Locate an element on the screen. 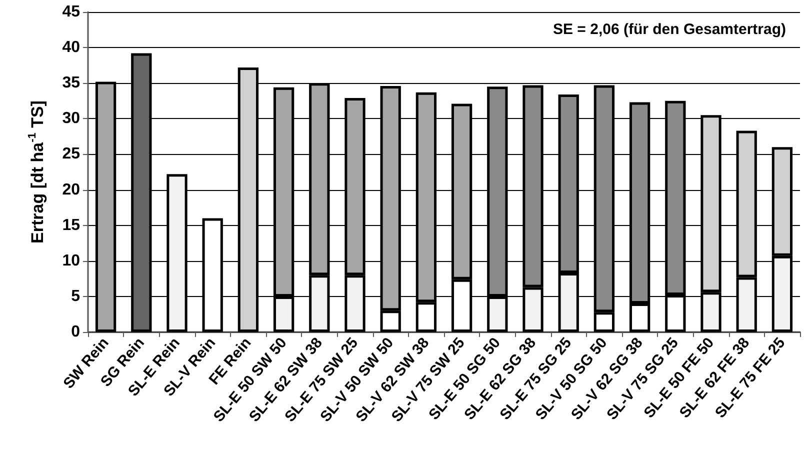 The height and width of the screenshot is (474, 804). y-tick-label: 35 is located at coordinates (71, 83).